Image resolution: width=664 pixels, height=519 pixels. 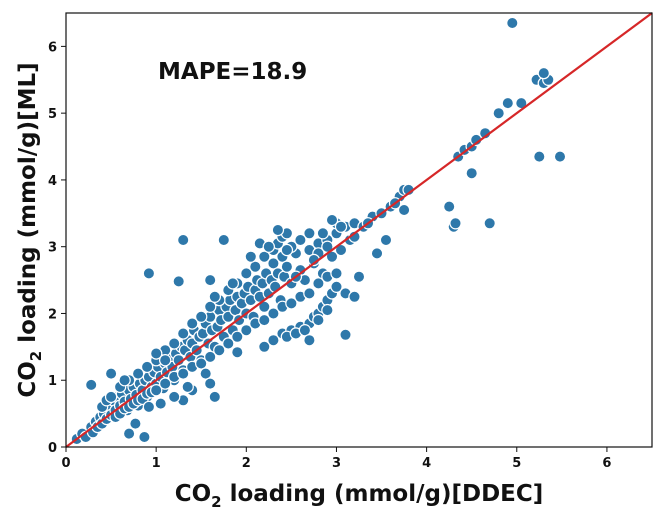 What do you see at coordinates (516, 463) in the screenshot?
I see `x-tick-label: 5` at bounding box center [516, 463].